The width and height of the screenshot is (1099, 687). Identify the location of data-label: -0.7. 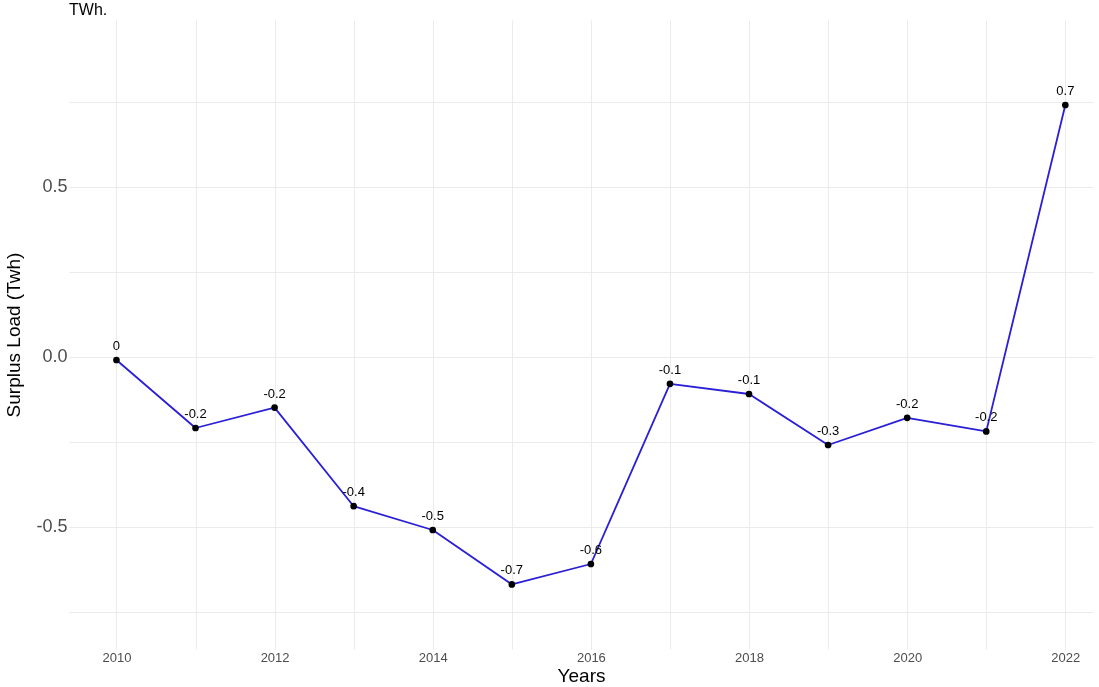
(512, 570).